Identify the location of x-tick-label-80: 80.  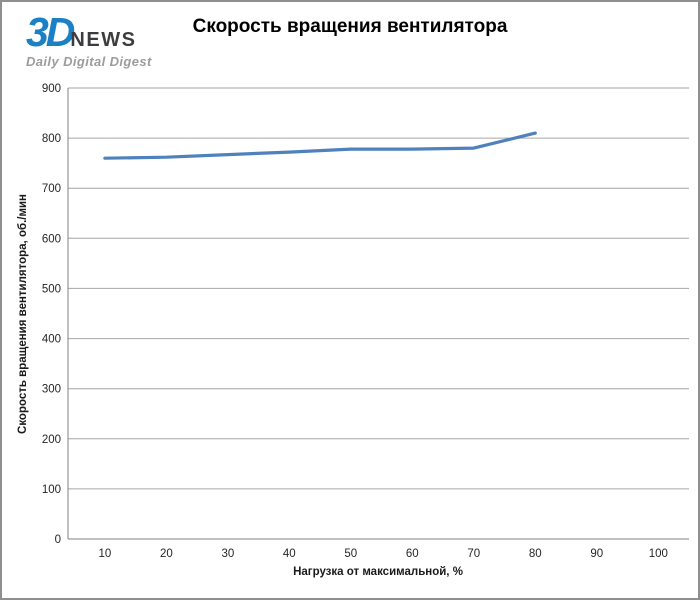
(535, 554).